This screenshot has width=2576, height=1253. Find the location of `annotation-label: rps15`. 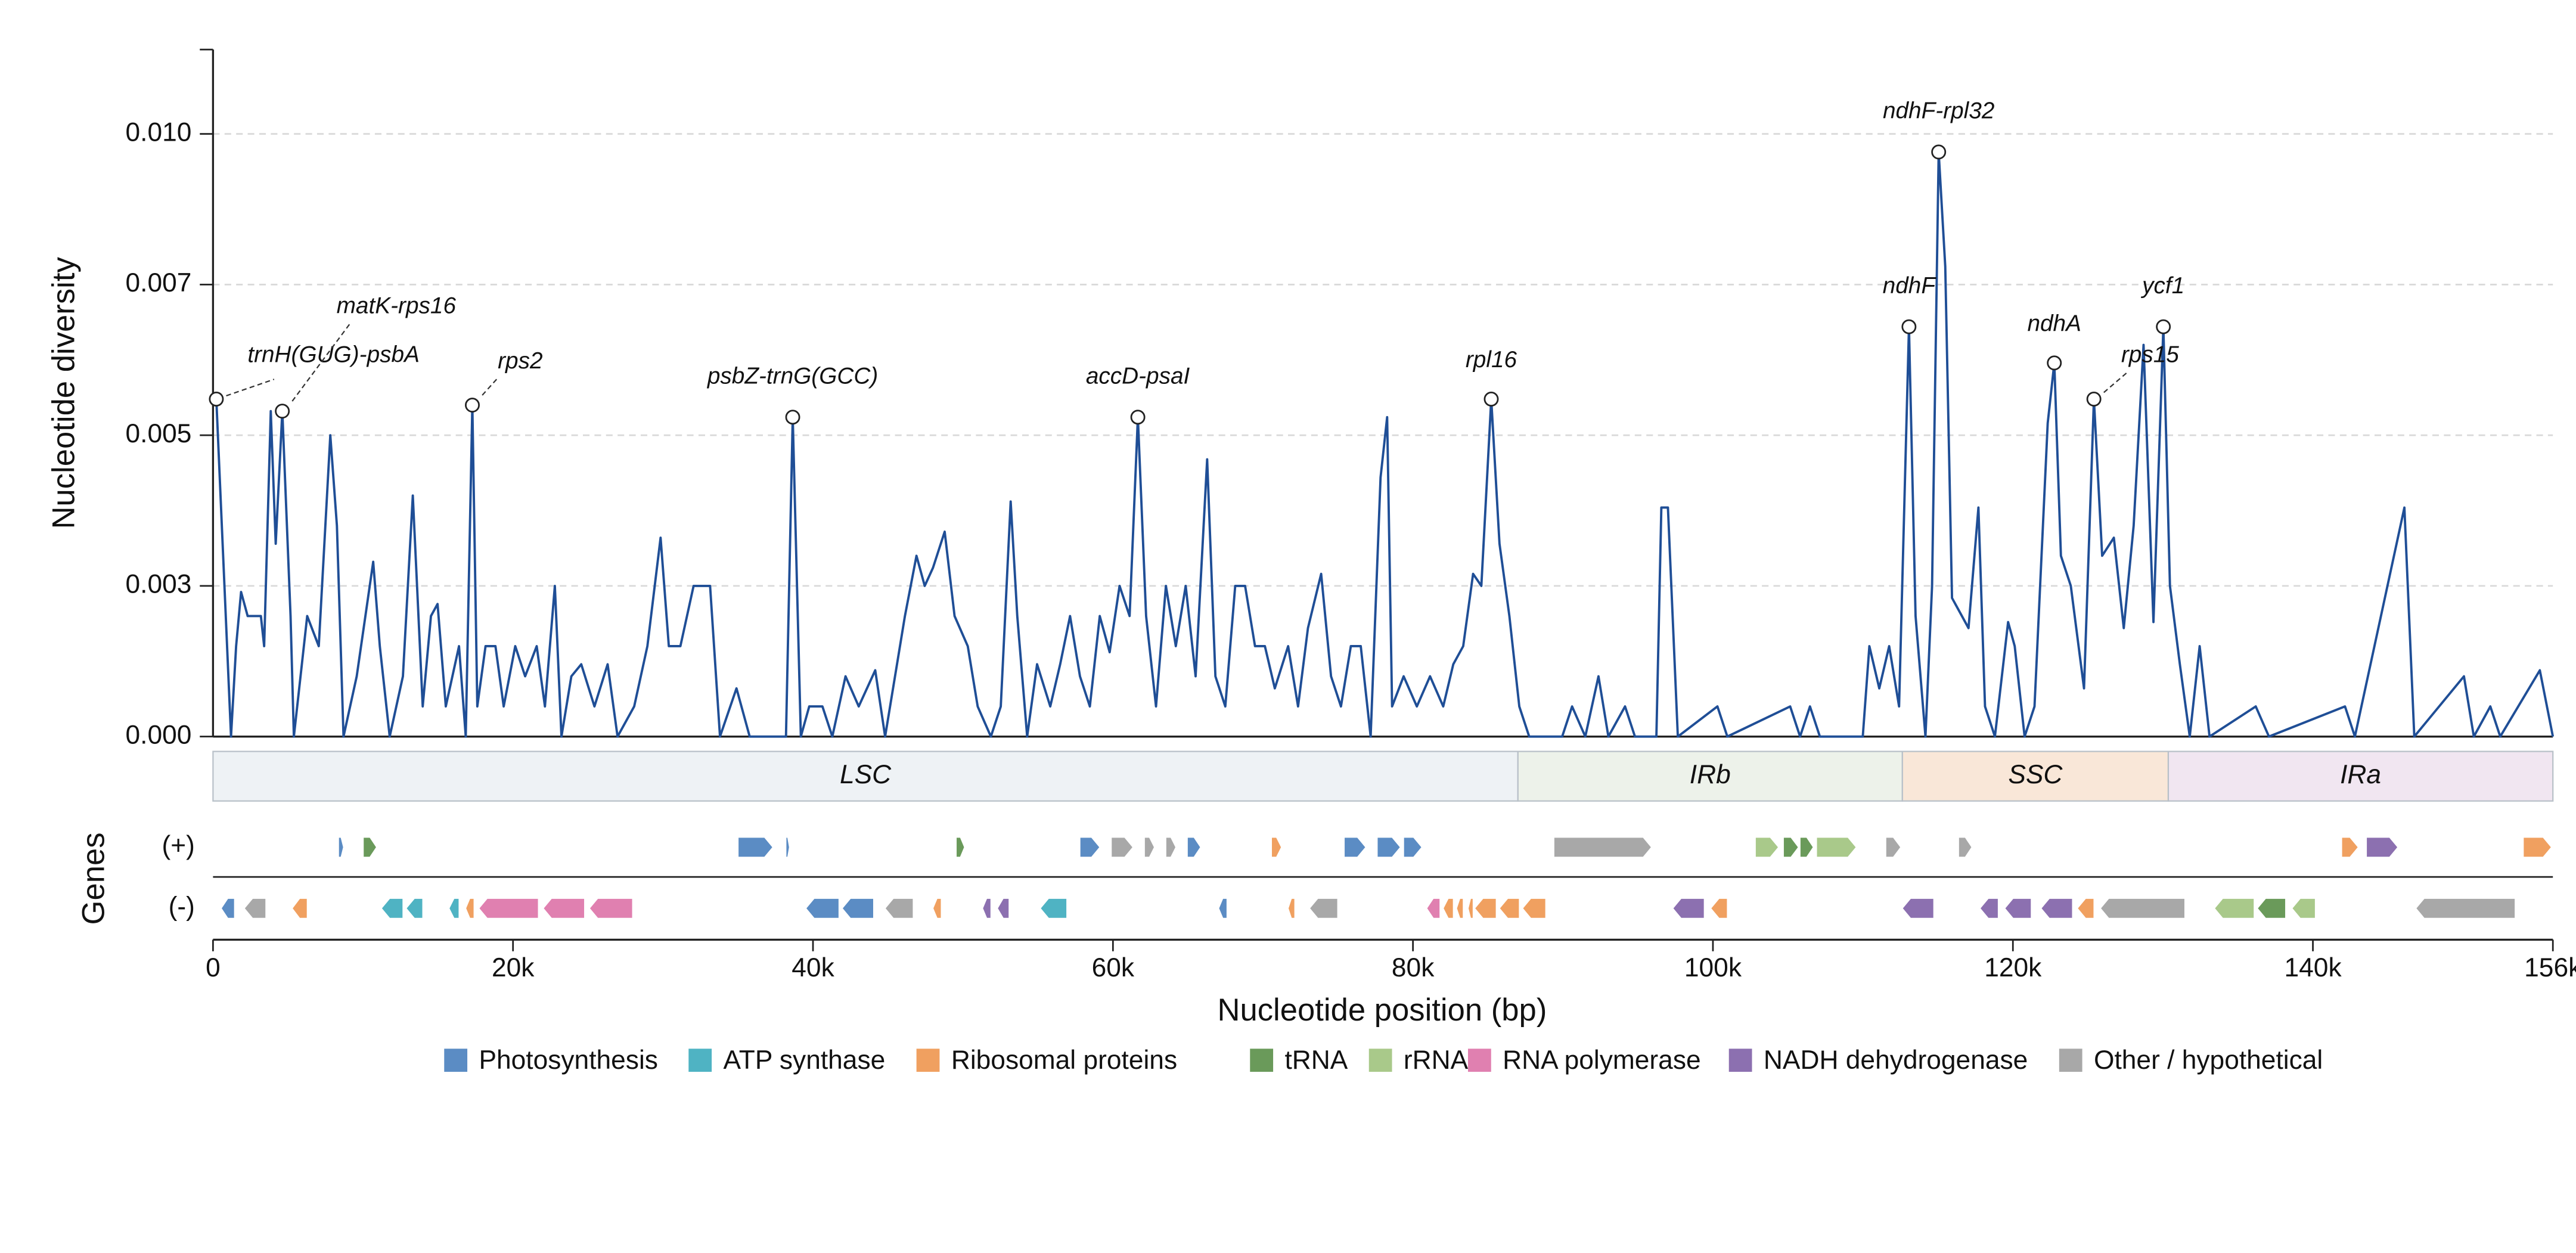

annotation-label: rps15 is located at coordinates (2150, 355).